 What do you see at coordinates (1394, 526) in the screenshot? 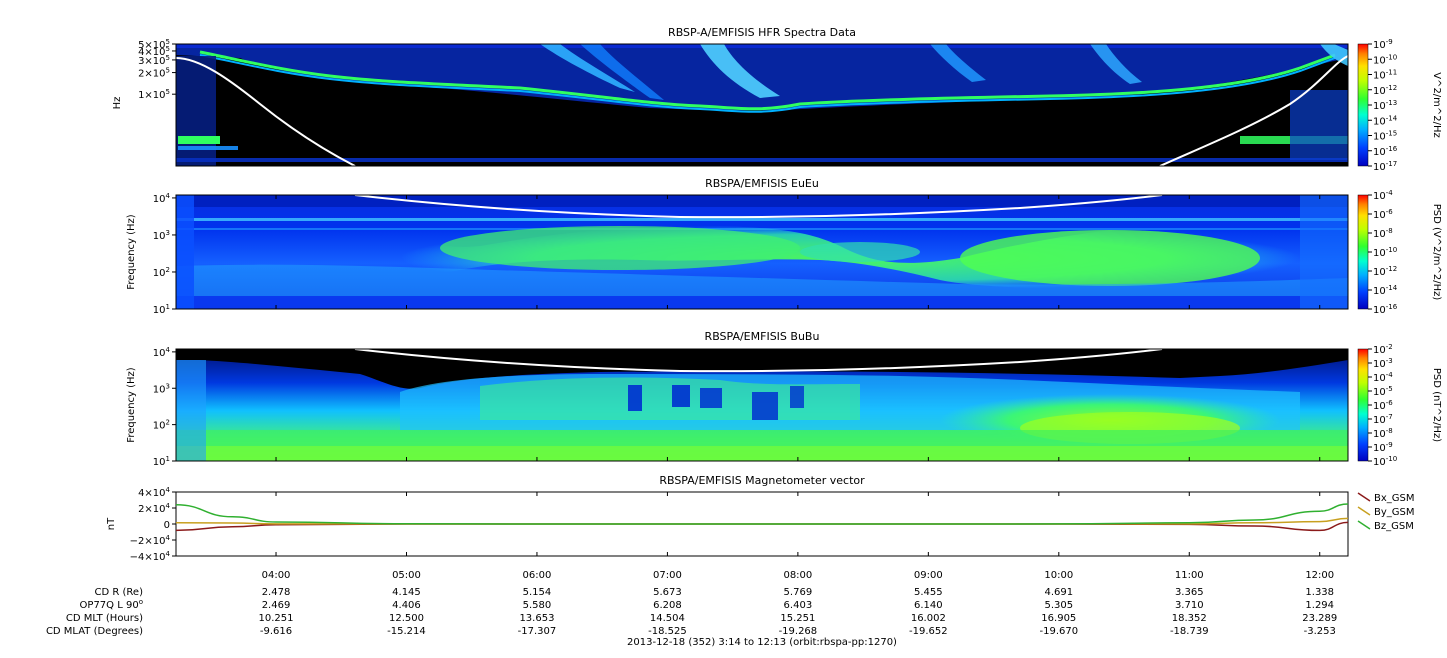
I see `legend-label: Bz_GSM` at bounding box center [1394, 526].